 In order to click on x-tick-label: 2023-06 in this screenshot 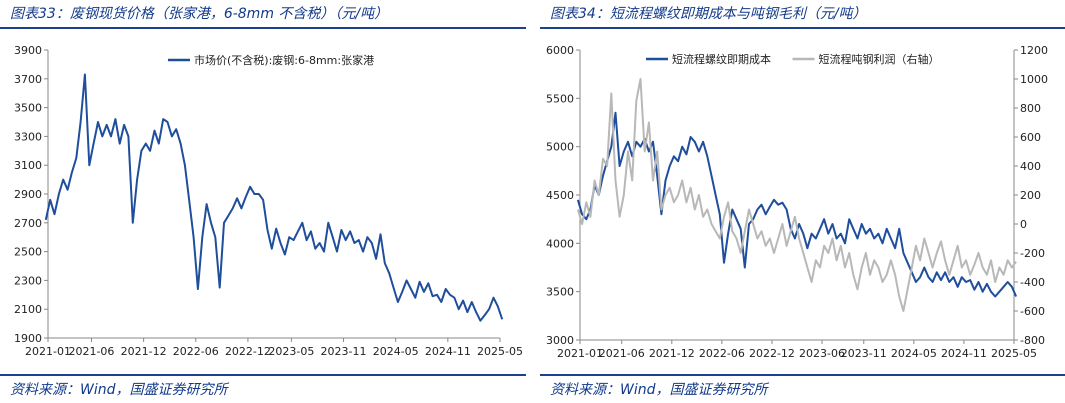, I will do `click(822, 353)`.